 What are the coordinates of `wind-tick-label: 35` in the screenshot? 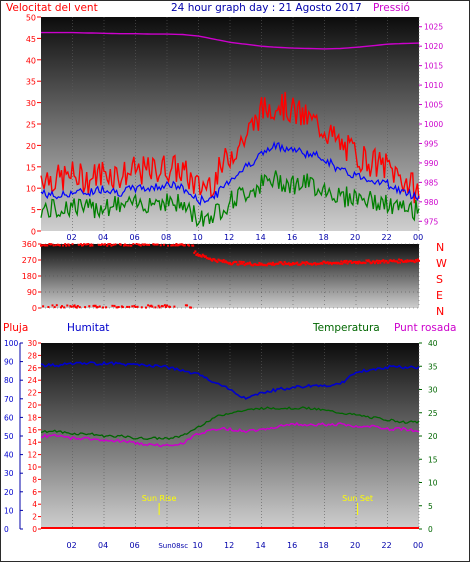 It's located at (31, 82).